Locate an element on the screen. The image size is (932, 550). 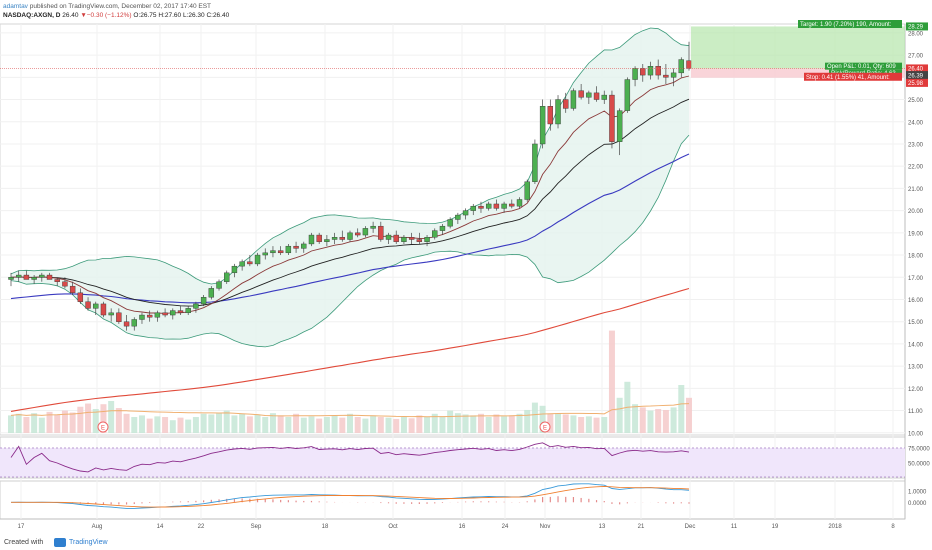
stop-label-bg is located at coordinates (853, 76).